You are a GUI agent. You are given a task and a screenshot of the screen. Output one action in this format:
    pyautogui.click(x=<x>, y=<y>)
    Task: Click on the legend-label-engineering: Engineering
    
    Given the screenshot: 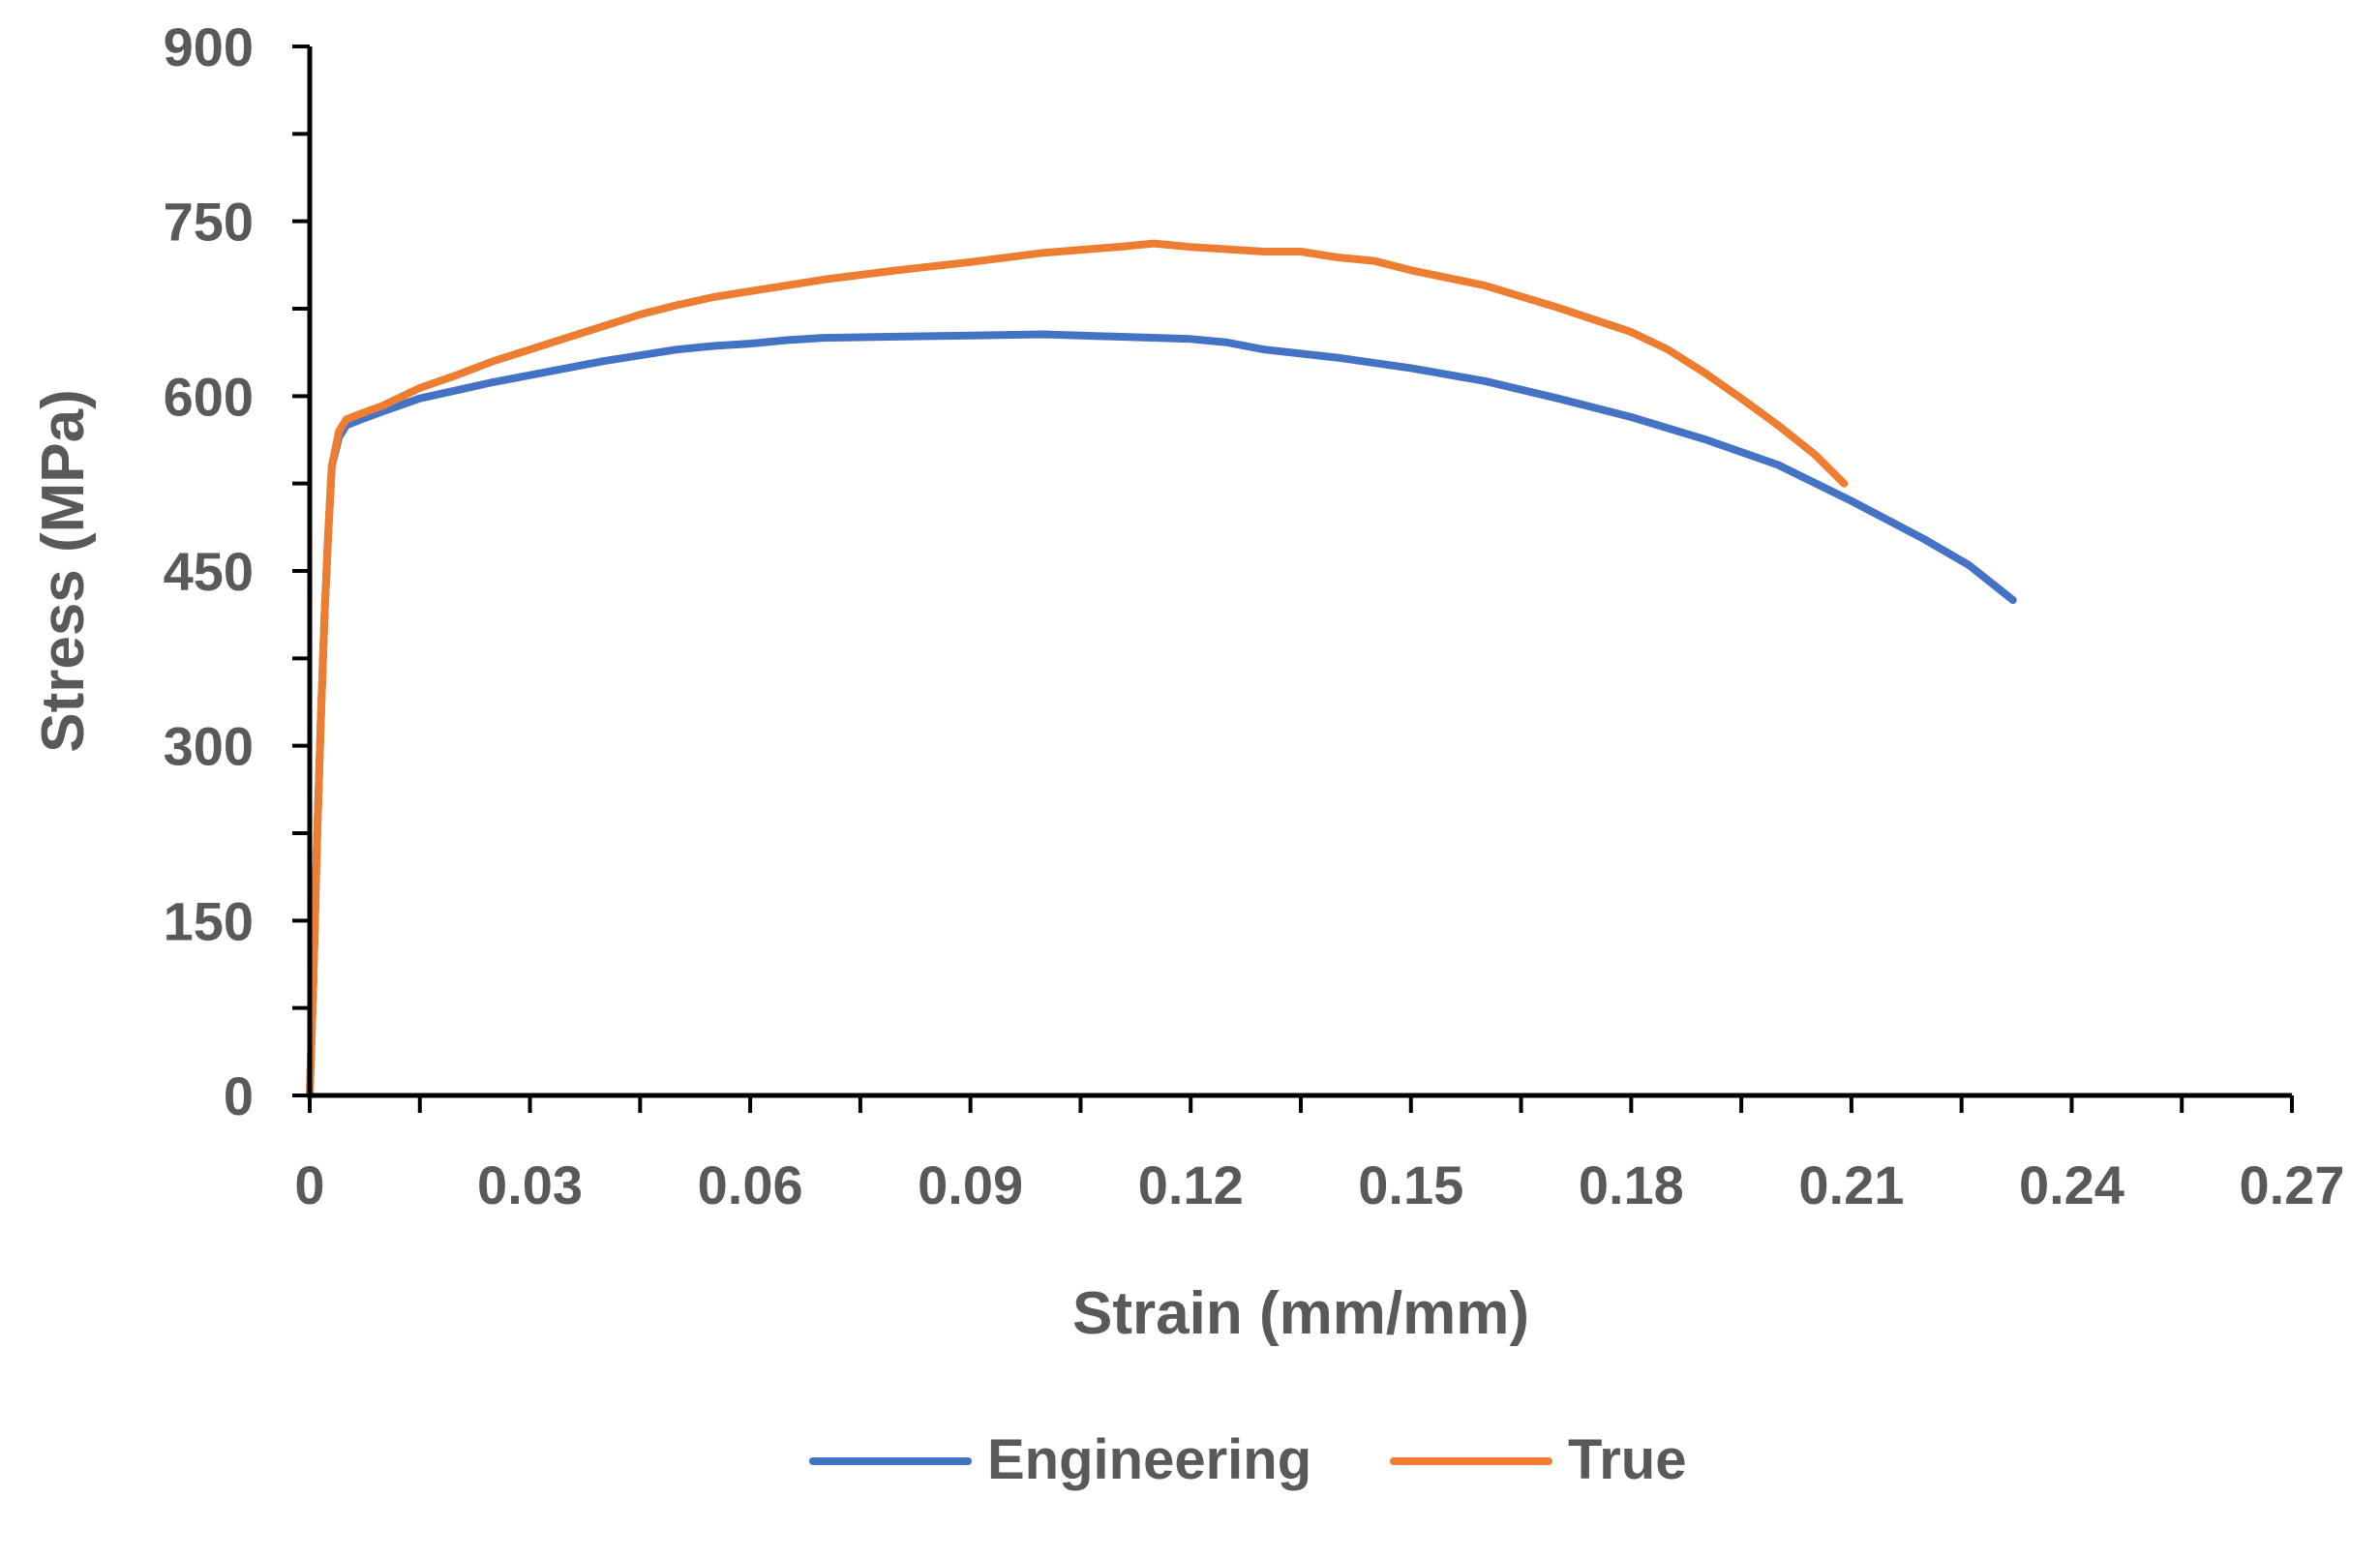 What is the action you would take?
    pyautogui.click(x=1149, y=1459)
    